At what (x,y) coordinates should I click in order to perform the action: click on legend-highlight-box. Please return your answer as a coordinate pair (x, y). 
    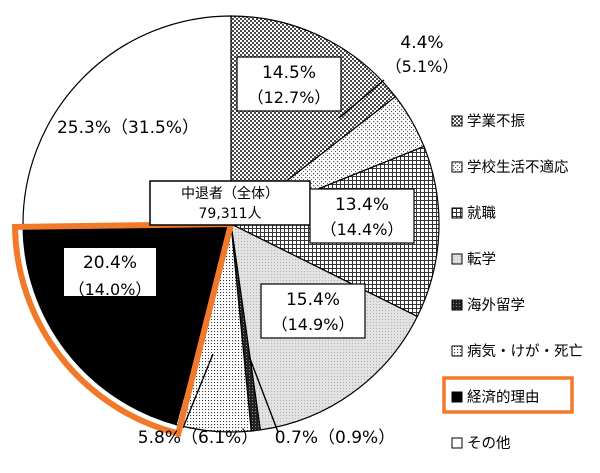
    Looking at the image, I should click on (508, 395).